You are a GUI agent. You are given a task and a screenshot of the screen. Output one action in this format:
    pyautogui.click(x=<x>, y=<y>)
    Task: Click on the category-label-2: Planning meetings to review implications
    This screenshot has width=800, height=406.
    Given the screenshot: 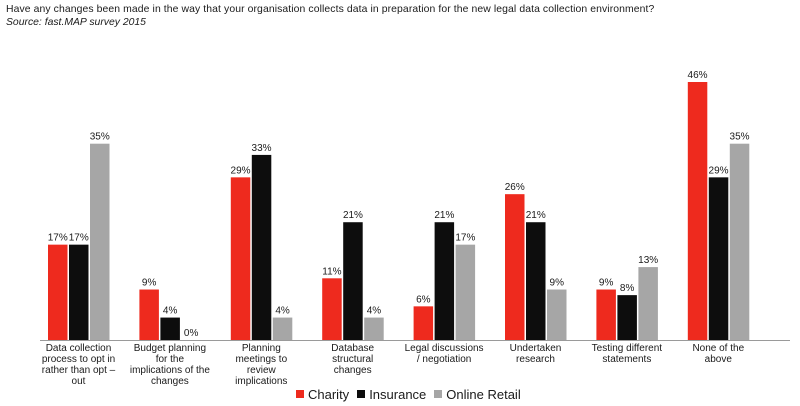 What is the action you would take?
    pyautogui.click(x=261, y=365)
    